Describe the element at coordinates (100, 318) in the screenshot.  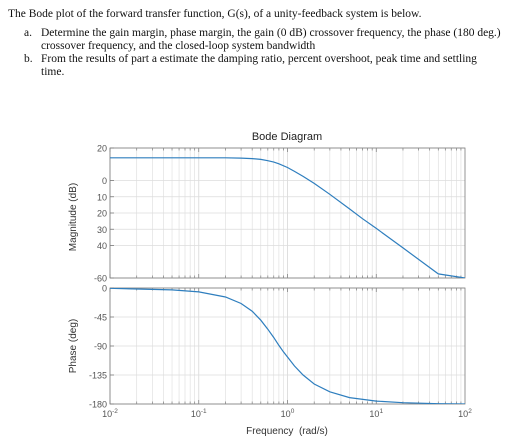
I see `phase-ytick-label: -45` at that location.